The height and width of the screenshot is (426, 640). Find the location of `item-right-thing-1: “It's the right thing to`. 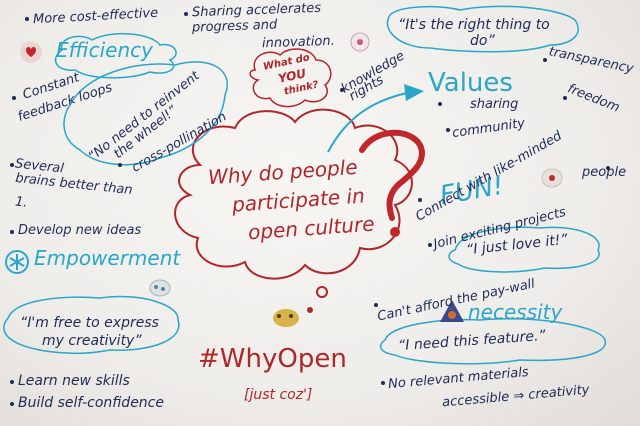

item-right-thing-1: “It's the right thing to is located at coordinates (474, 25).